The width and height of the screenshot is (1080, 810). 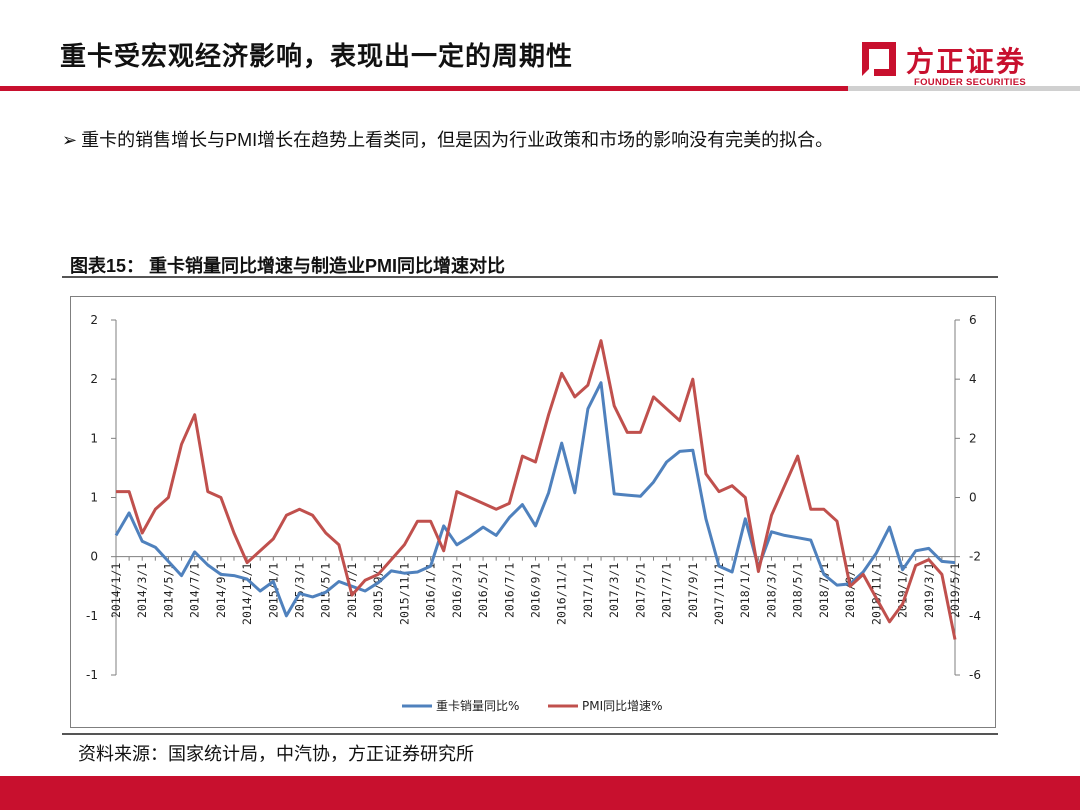 I want to click on page-title: 重卡受宏观经济影响，表现出一定的周期性, so click(x=317, y=56).